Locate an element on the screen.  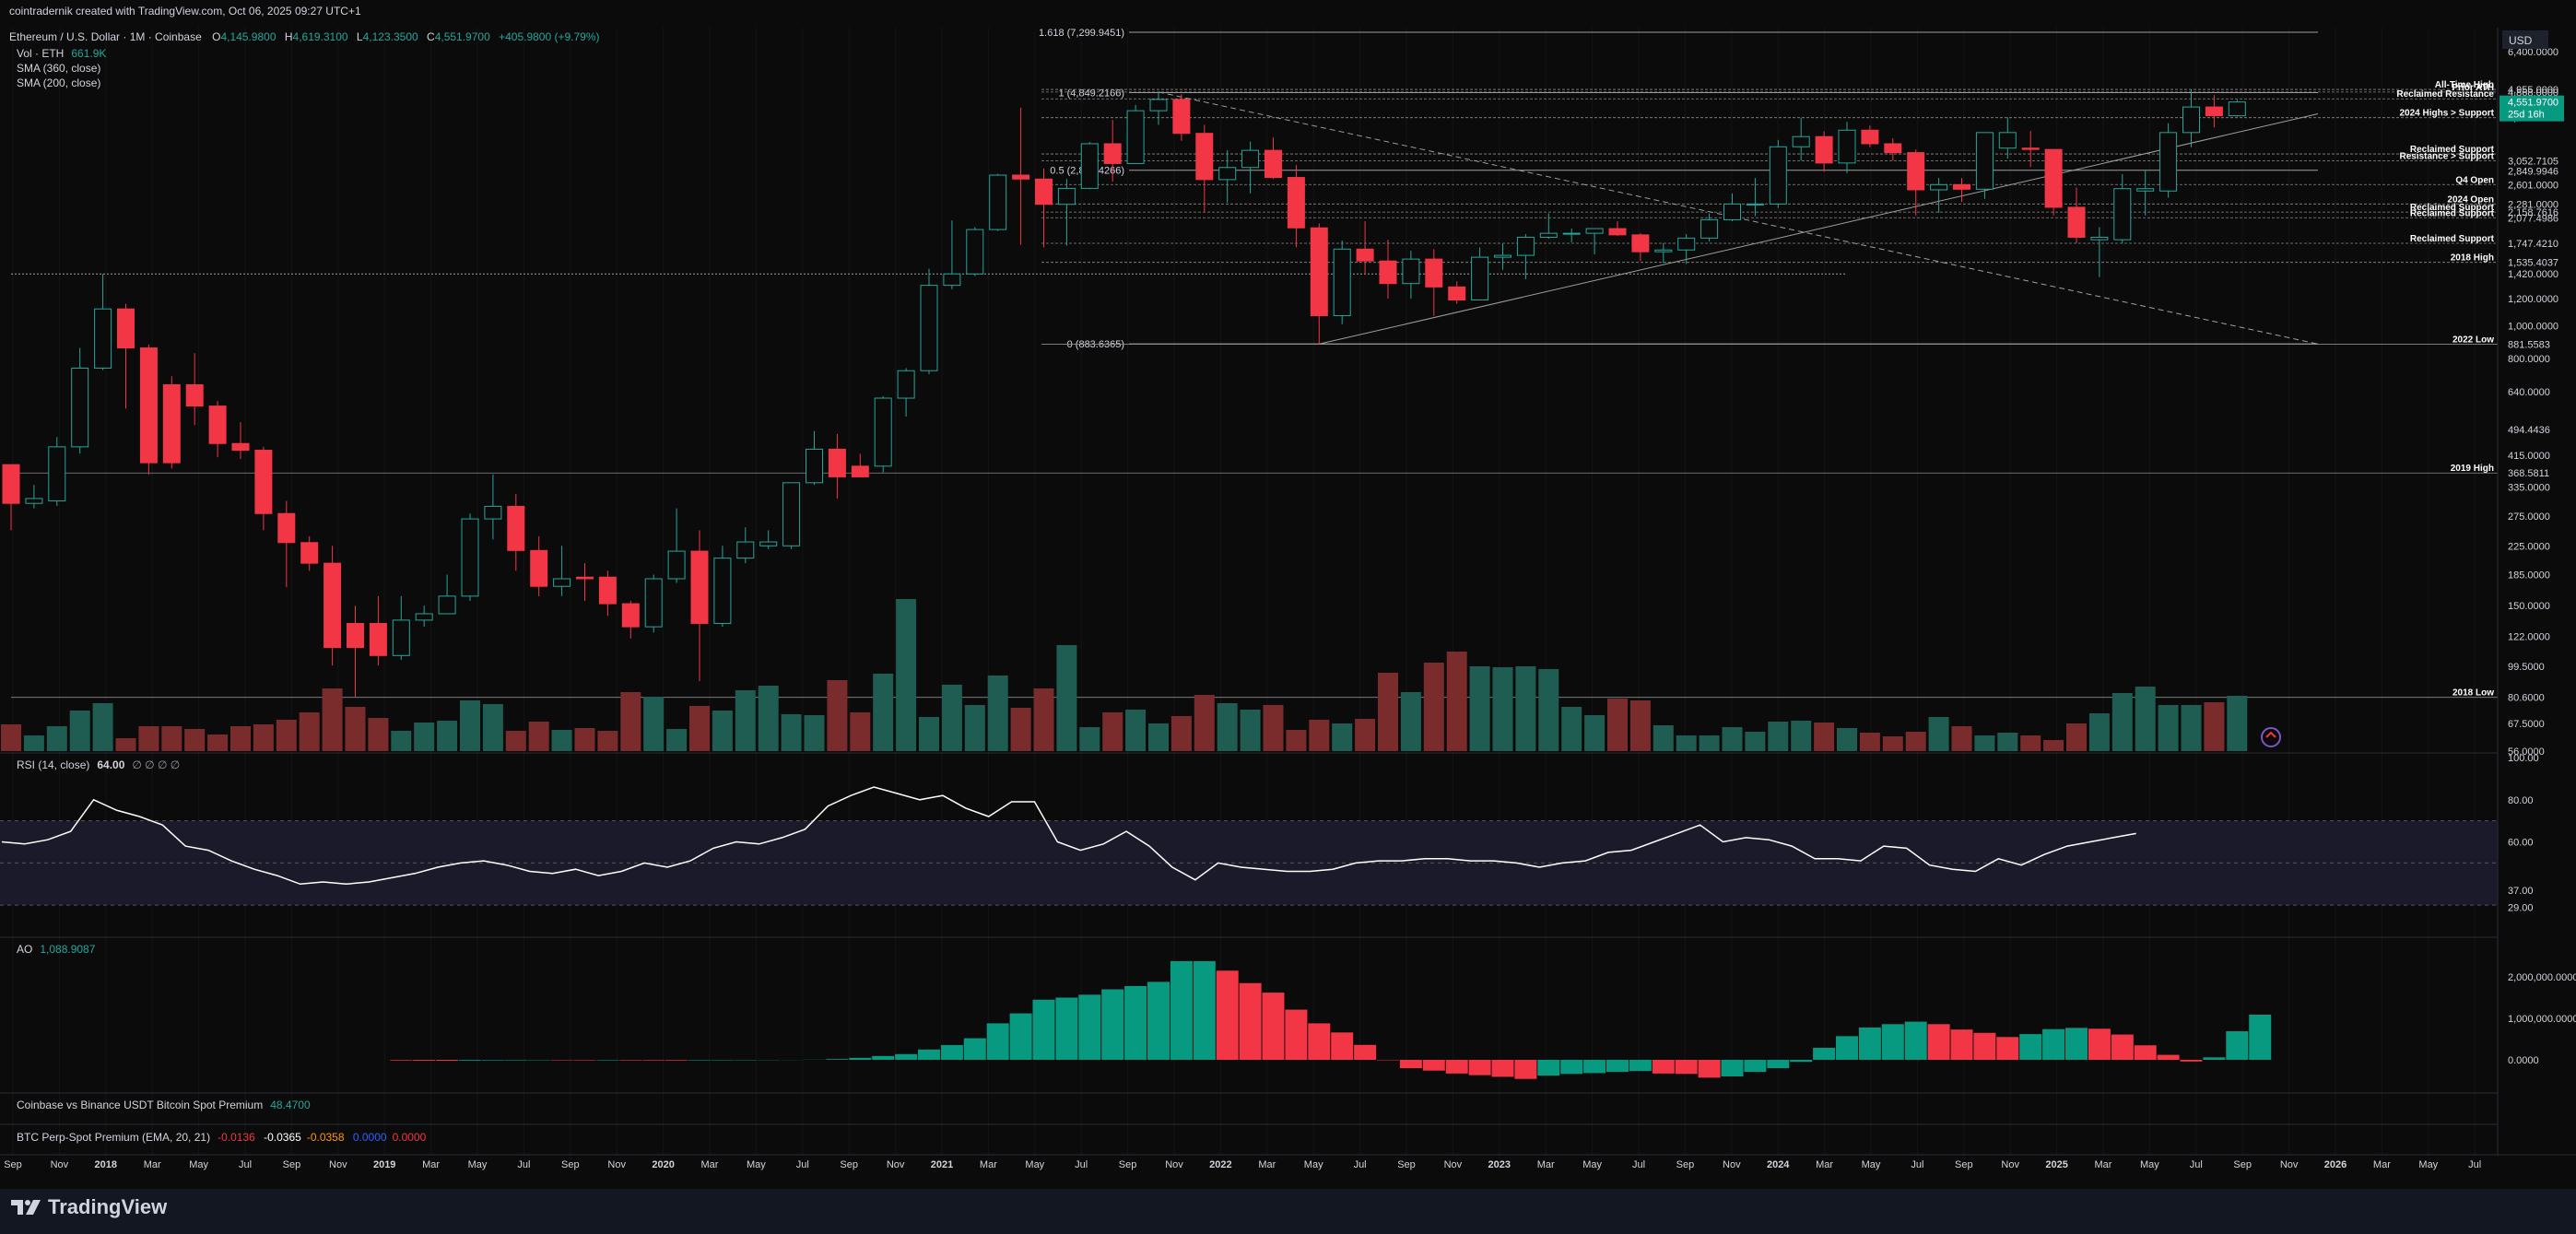
rsi-pane is located at coordinates (1249, 846).